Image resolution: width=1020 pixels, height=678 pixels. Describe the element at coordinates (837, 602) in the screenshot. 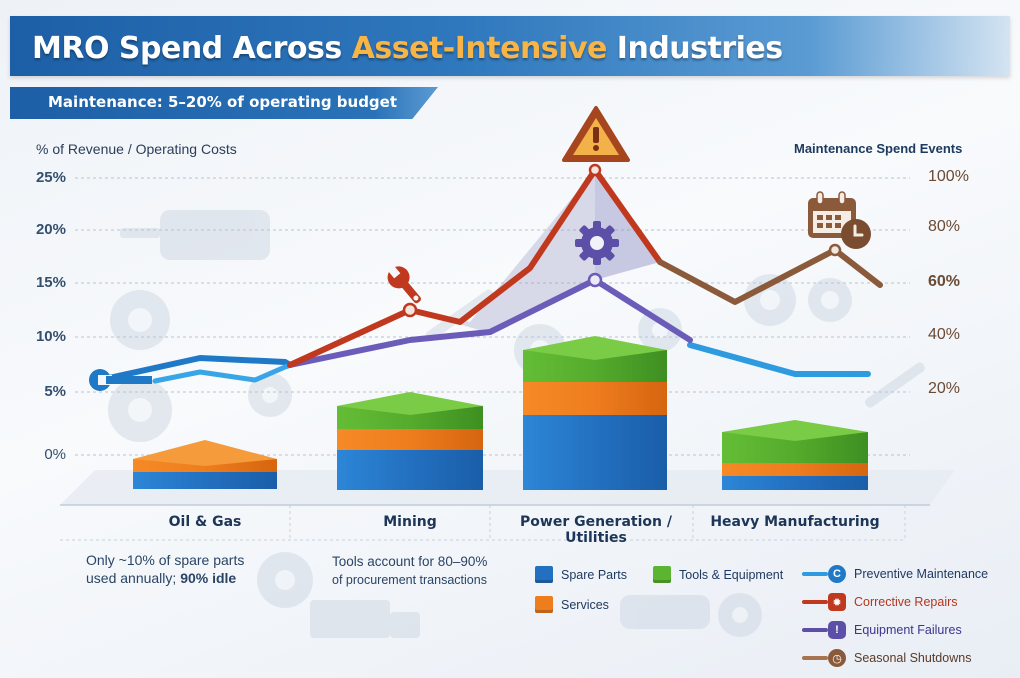

I see `gear-icon: ✹` at that location.